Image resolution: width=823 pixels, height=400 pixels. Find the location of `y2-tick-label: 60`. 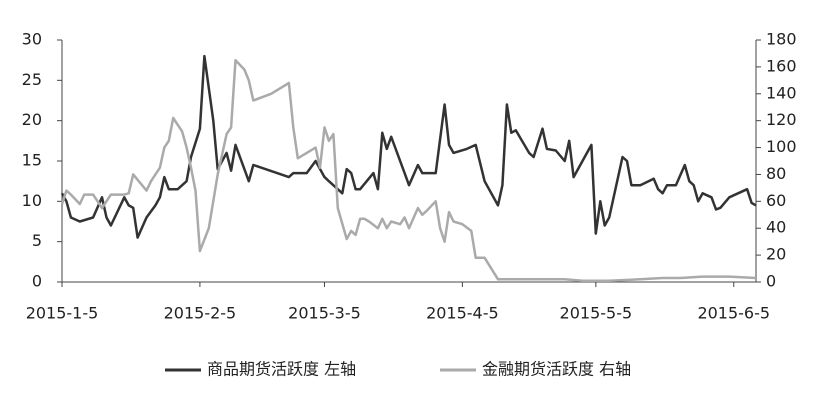

y2-tick-label: 60 is located at coordinates (776, 200).